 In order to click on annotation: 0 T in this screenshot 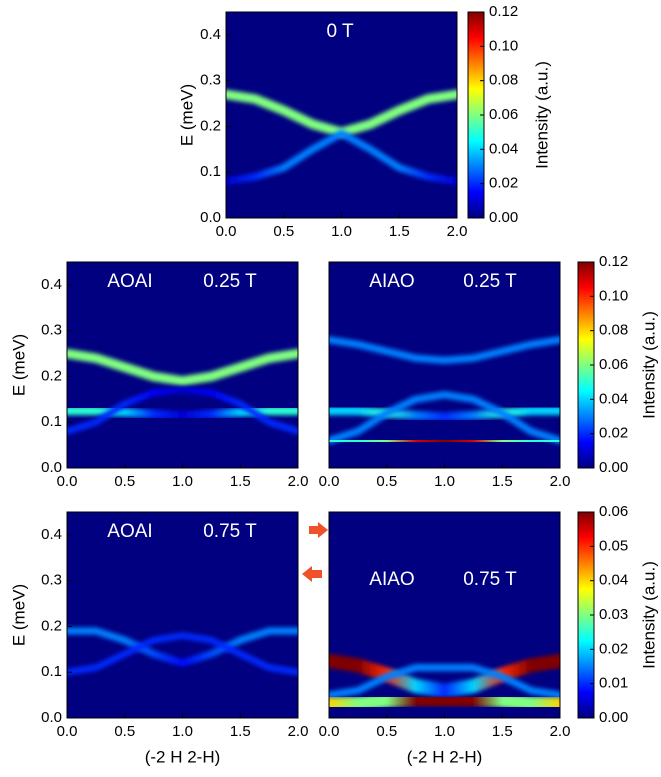, I will do `click(340, 31)`.